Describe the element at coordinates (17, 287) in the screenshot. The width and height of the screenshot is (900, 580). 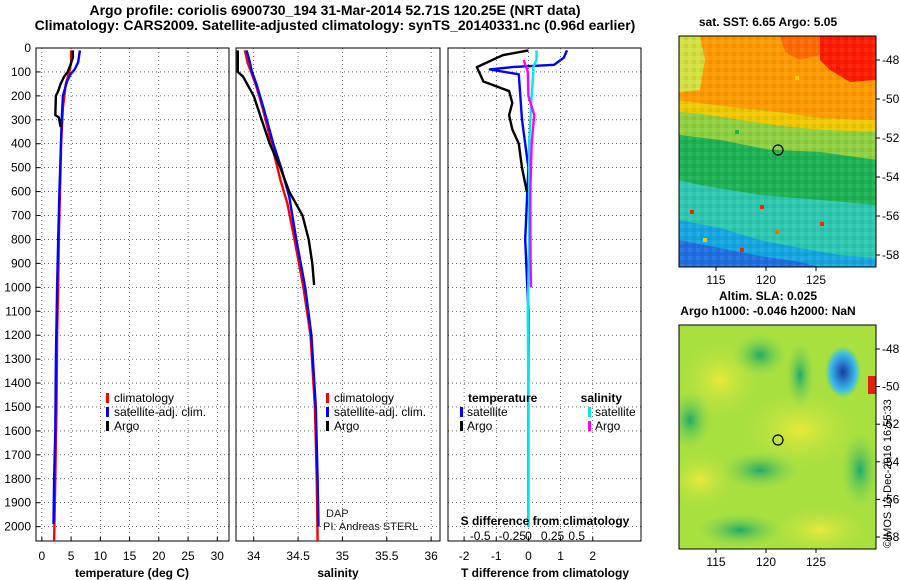
I see `y-tick-label: 1000` at that location.